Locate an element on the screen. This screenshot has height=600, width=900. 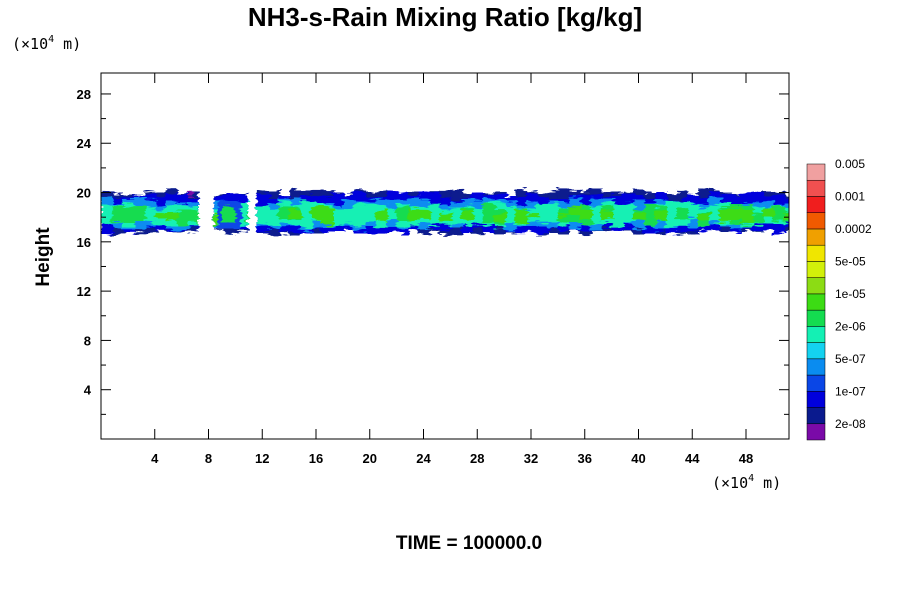
colorbar-label: 0.001 is located at coordinates (850, 196).